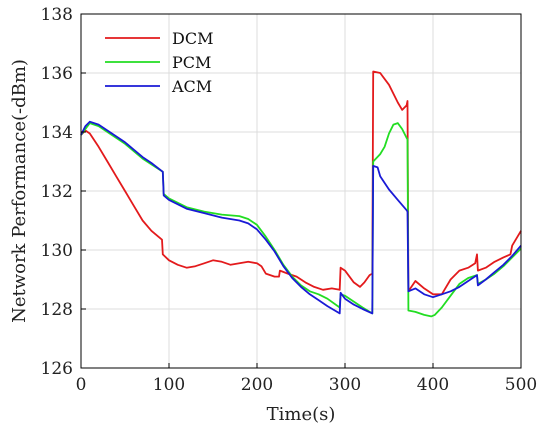 This screenshot has height=436, width=550. Describe the element at coordinates (433, 385) in the screenshot. I see `x-tick-label: 400` at that location.